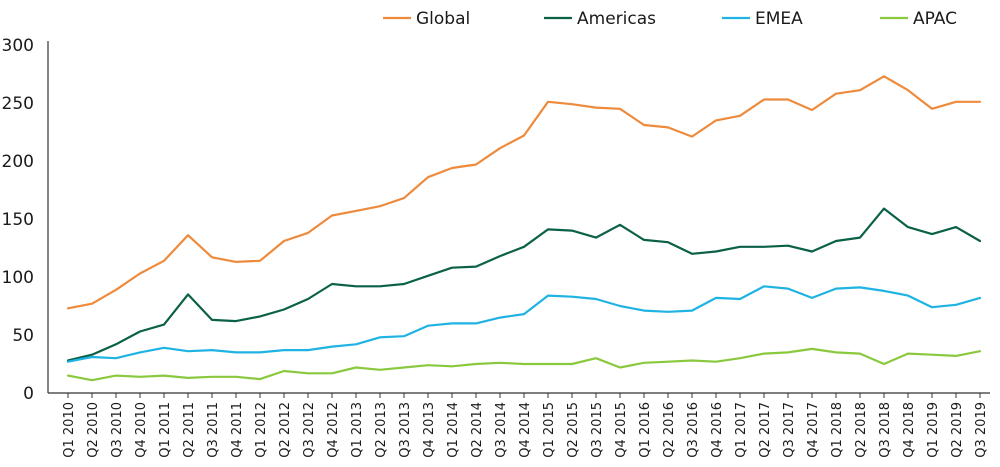 The width and height of the screenshot is (1000, 467). I want to click on x-tick-label: Q3 2017, so click(789, 430).